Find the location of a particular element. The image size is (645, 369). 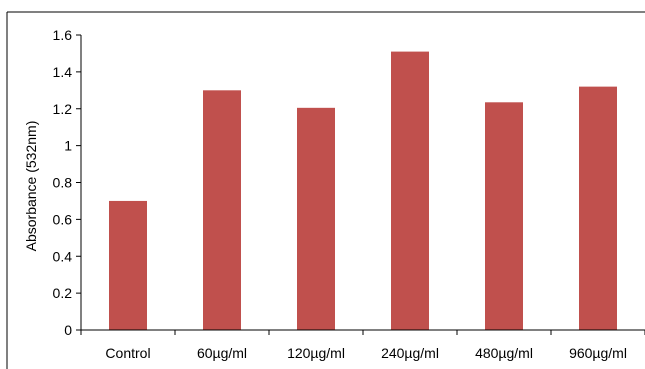

y-tick-label: 1.4 is located at coordinates (63, 72).